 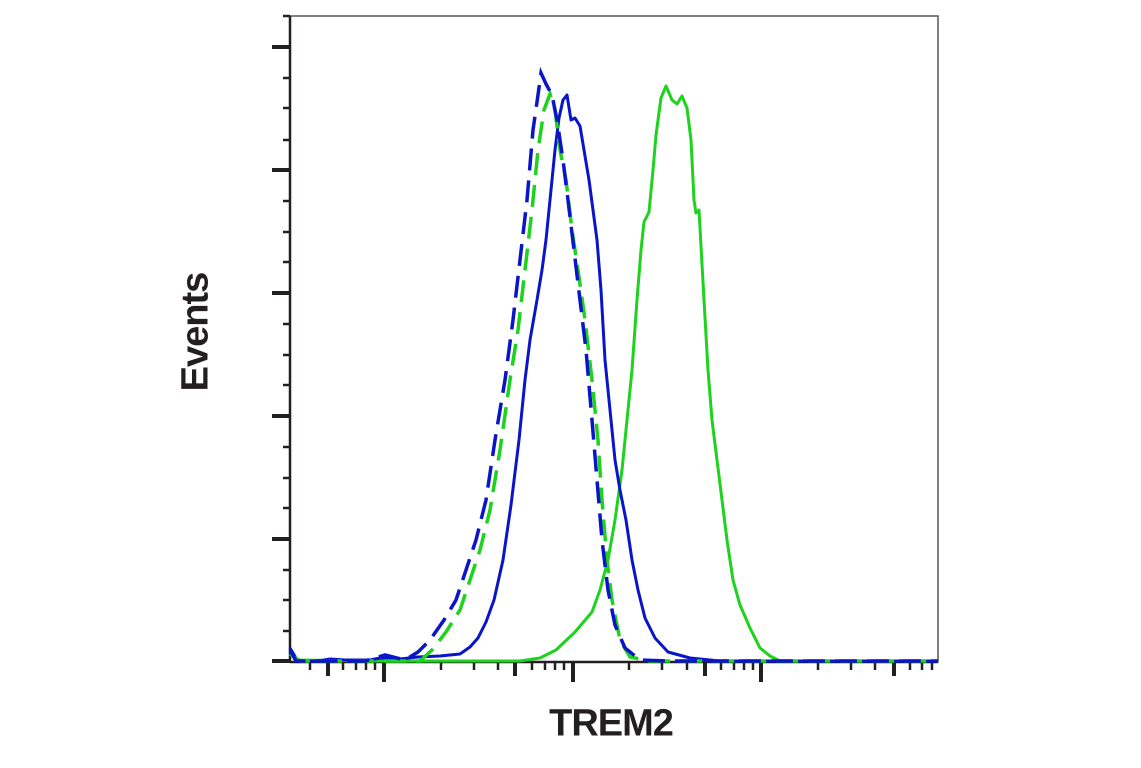 What do you see at coordinates (281, 338) in the screenshot?
I see `y-ticks` at bounding box center [281, 338].